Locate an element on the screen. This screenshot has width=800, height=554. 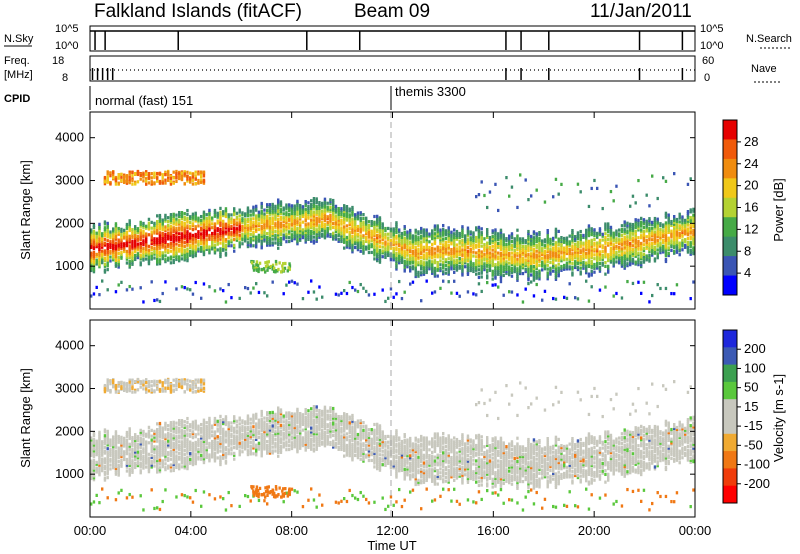
colorbar-swatch is located at coordinates (730, 227).